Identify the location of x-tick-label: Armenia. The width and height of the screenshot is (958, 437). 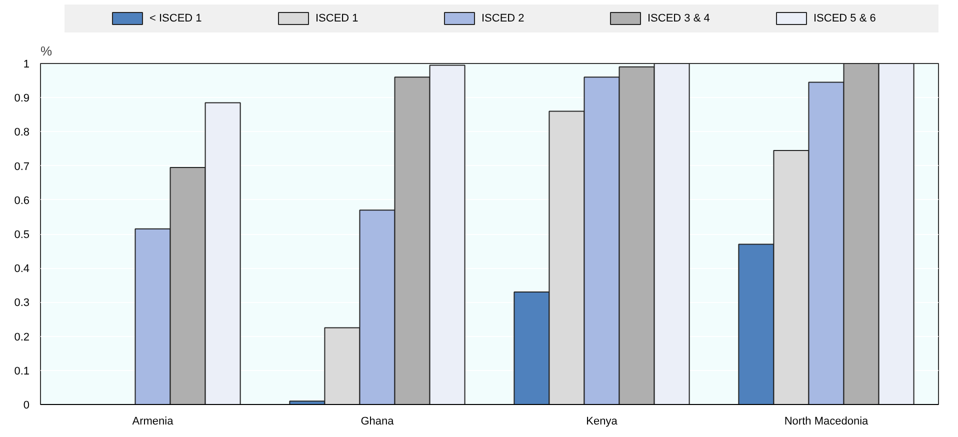
(153, 422).